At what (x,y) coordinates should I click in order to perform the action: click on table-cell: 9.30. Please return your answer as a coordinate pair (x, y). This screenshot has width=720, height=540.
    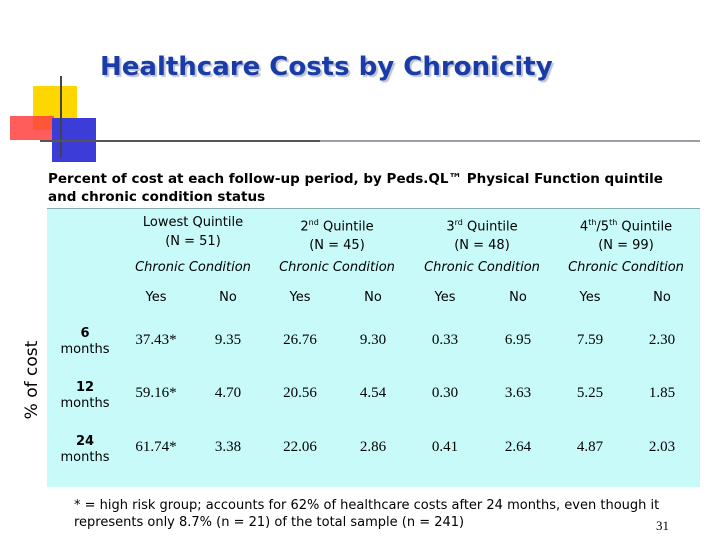
    Looking at the image, I should click on (373, 340).